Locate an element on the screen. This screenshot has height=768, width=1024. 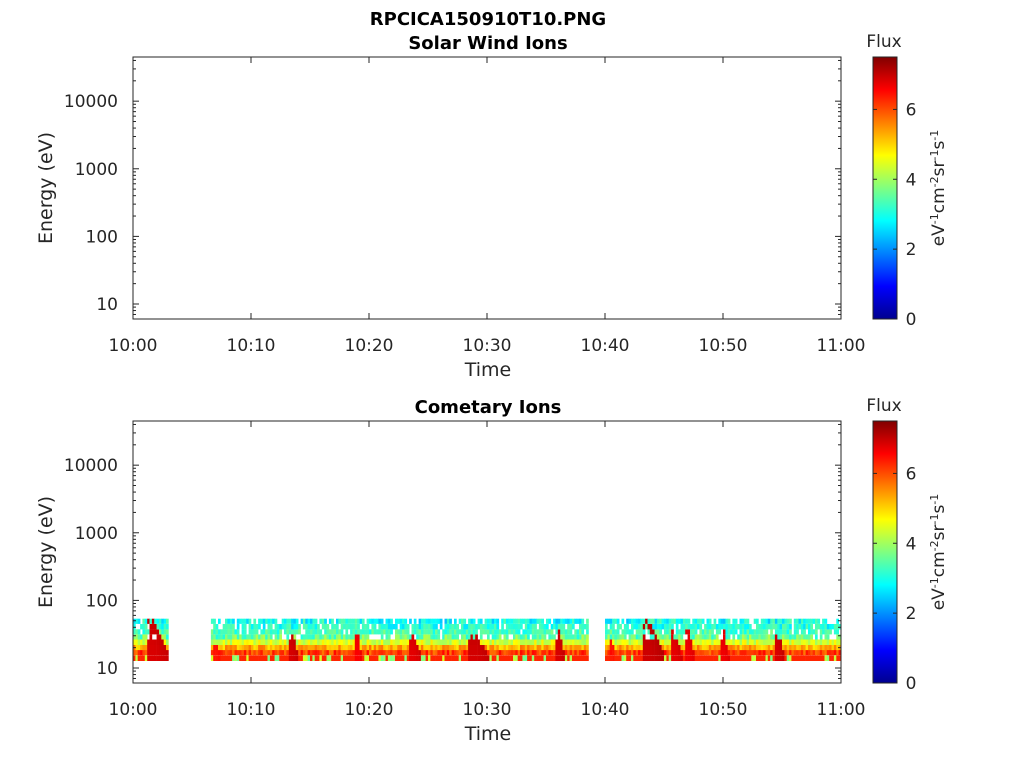
colorbar-tick-label: 0 is located at coordinates (911, 320).